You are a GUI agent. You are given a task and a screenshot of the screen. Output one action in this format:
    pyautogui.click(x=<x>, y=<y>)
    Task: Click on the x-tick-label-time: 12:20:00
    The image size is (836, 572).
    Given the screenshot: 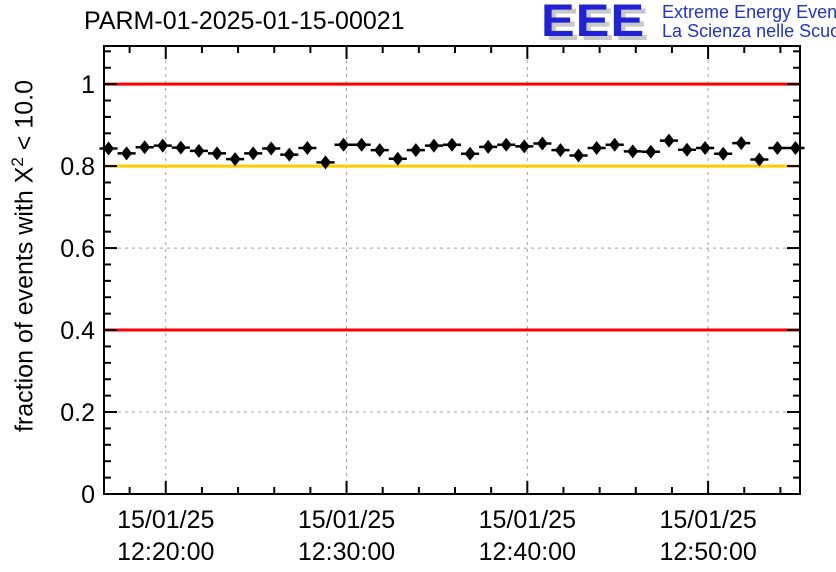 What is the action you would take?
    pyautogui.click(x=165, y=552)
    